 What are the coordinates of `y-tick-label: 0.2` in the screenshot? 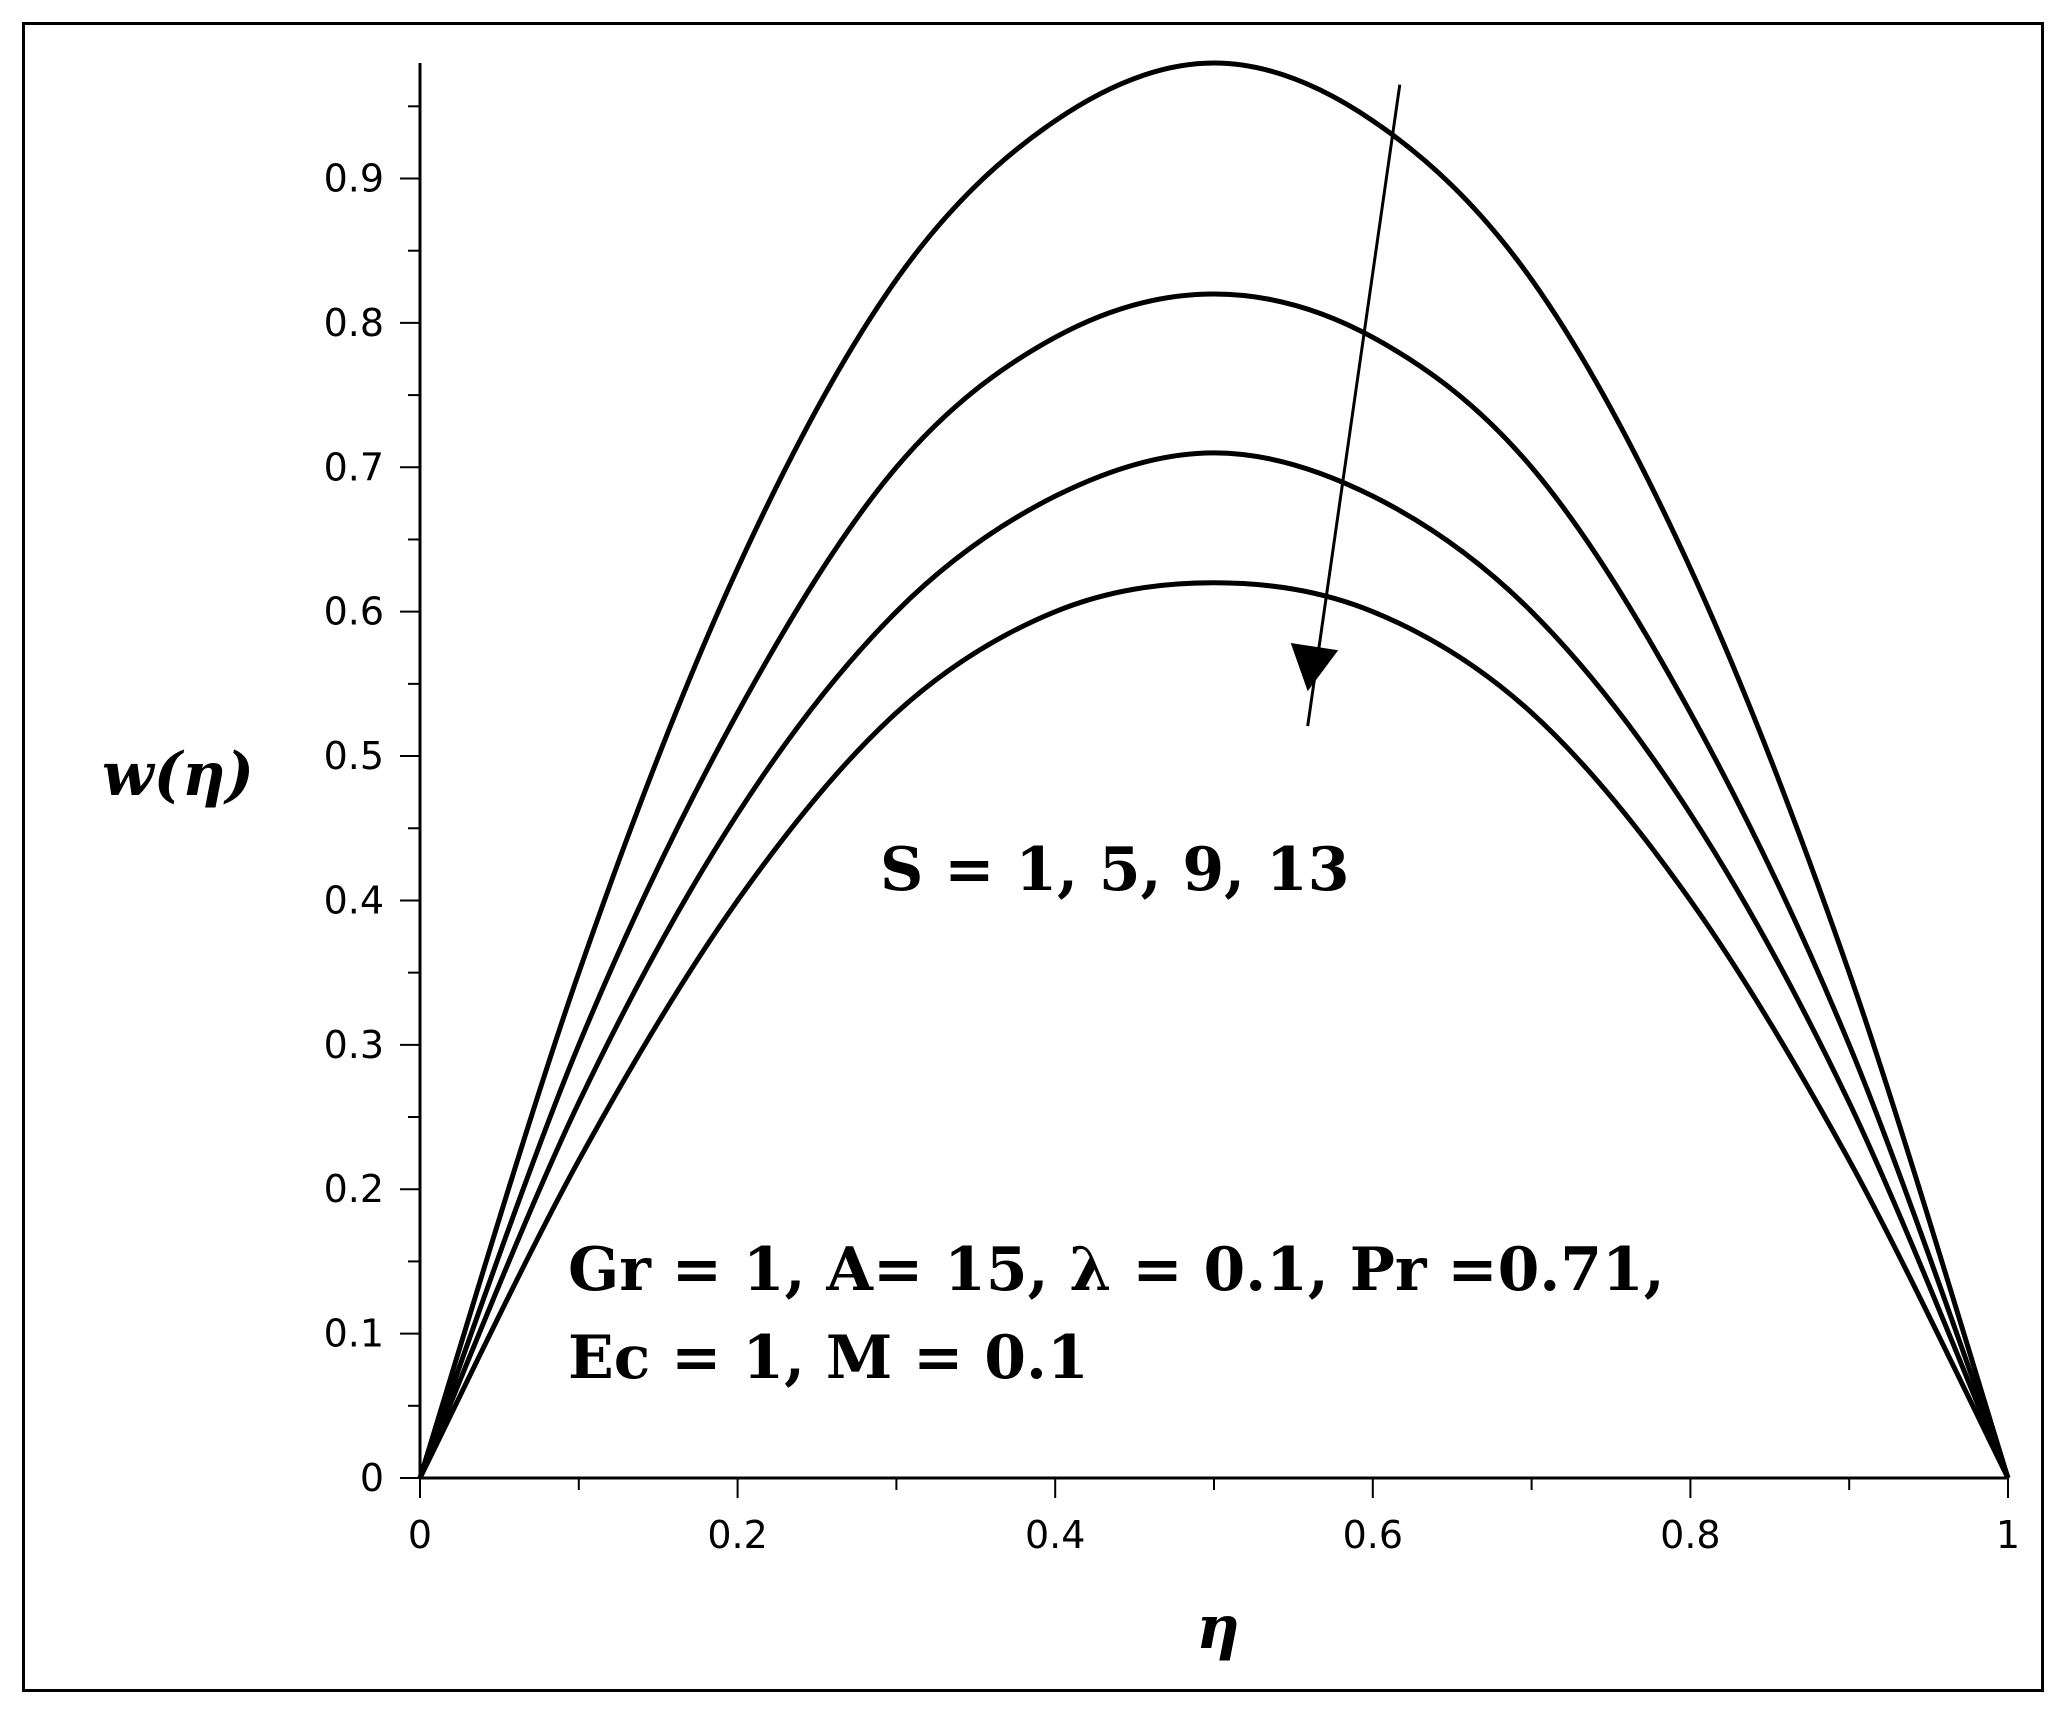 It's located at (354, 1189).